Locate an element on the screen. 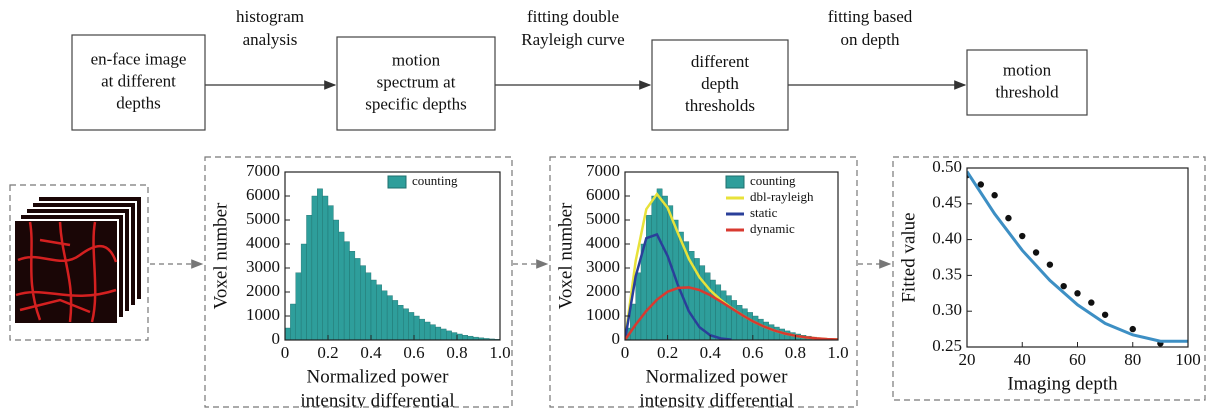 The image size is (1219, 408). y-tick-label: 0.30 is located at coordinates (947, 309).